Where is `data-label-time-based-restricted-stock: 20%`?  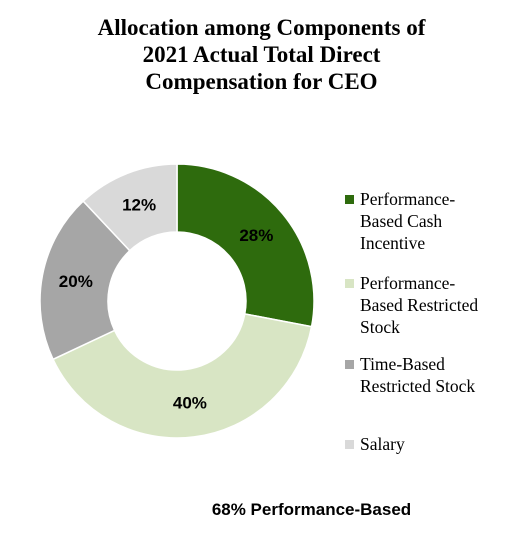
data-label-time-based-restricted-stock: 20% is located at coordinates (76, 281).